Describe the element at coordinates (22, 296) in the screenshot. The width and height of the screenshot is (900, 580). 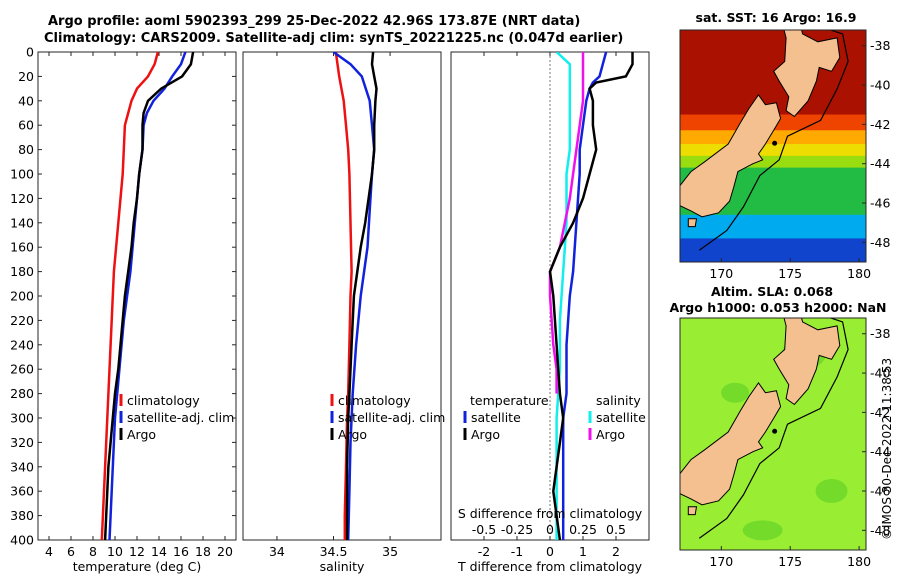
I see `depth-tick-label: 200` at that location.